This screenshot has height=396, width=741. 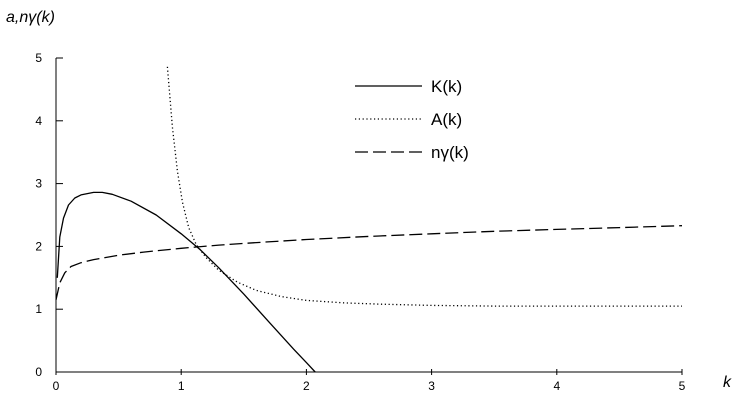 What do you see at coordinates (306, 386) in the screenshot?
I see `x-tick-label: 2` at bounding box center [306, 386].